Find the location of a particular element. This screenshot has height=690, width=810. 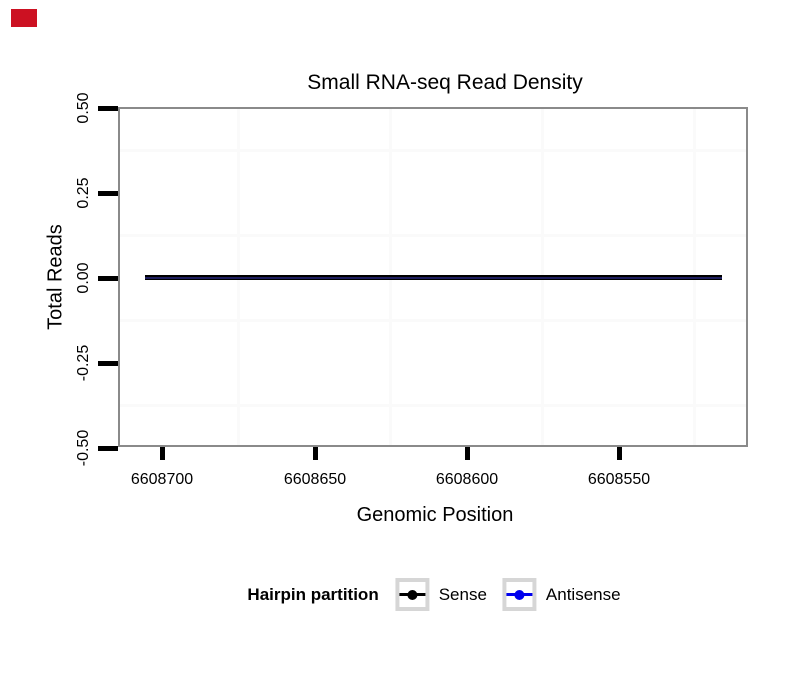

x-tick-label: 6608700 is located at coordinates (162, 479).